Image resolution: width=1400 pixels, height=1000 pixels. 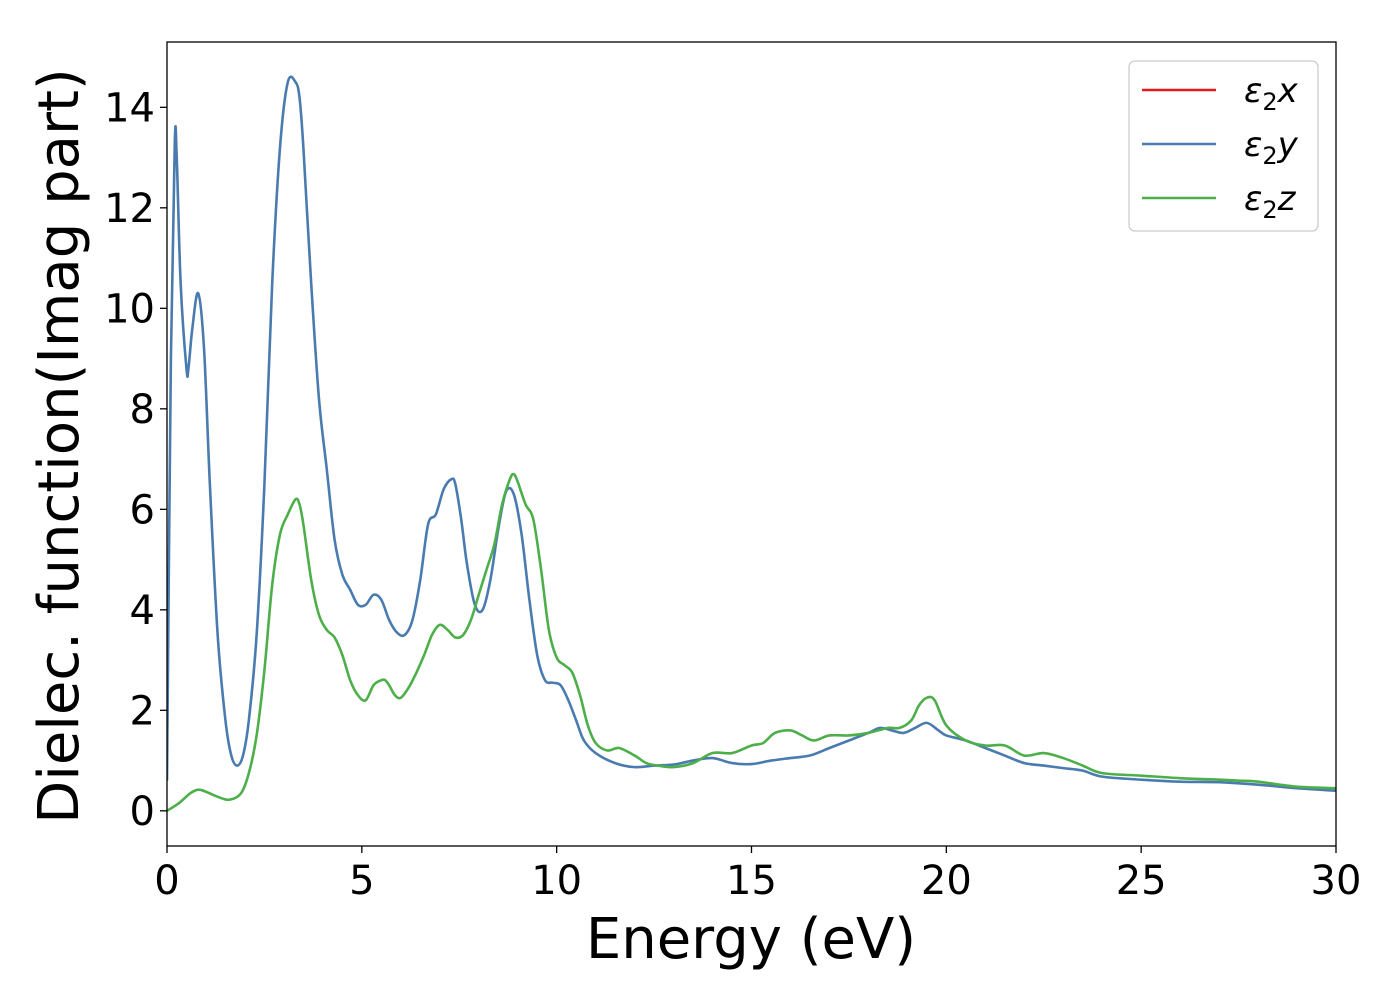 I want to click on y-tick-label: 14, so click(x=129, y=108).